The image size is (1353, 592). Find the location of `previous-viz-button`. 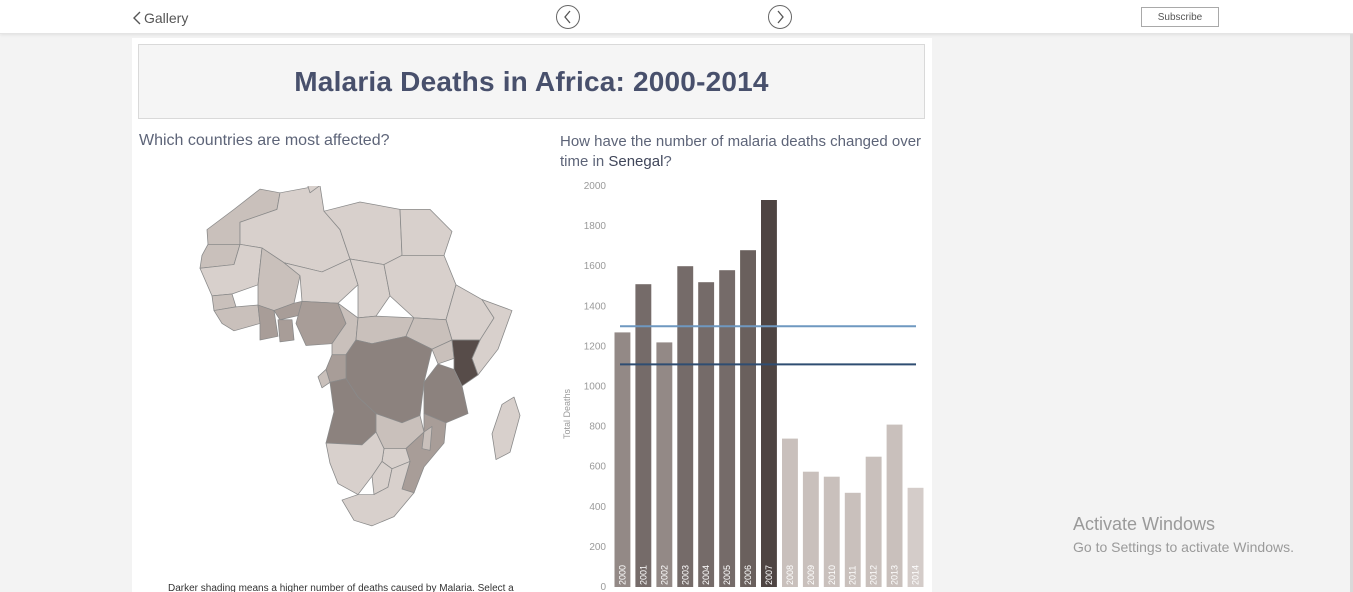

previous-viz-button is located at coordinates (568, 17).